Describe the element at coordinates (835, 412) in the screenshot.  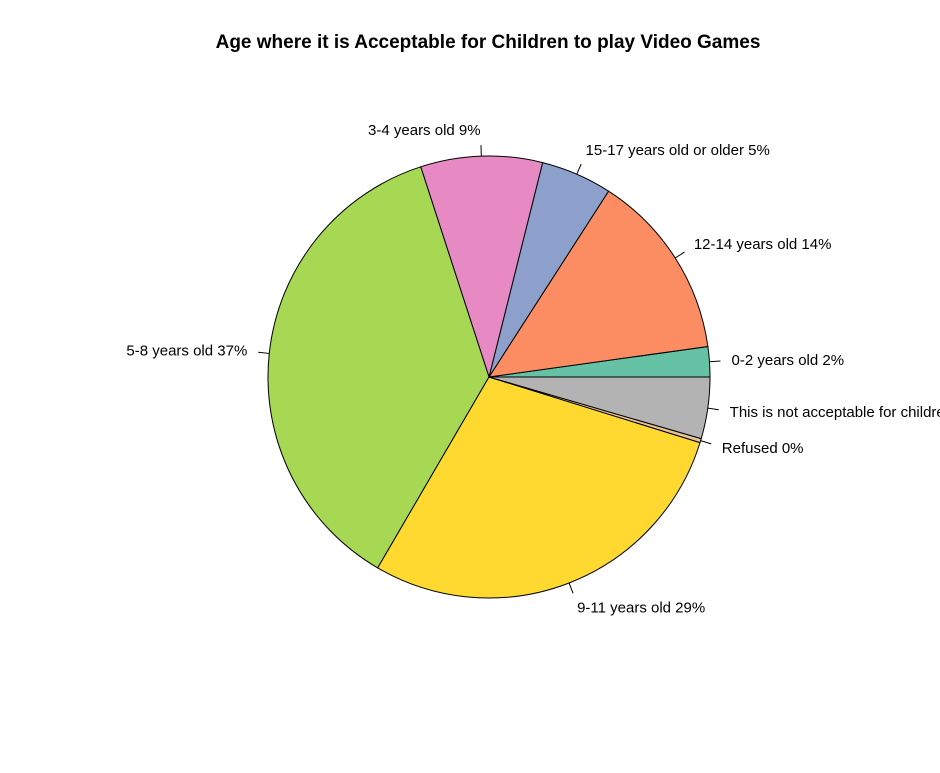
I see `slice-label: This is not acceptable for children` at that location.